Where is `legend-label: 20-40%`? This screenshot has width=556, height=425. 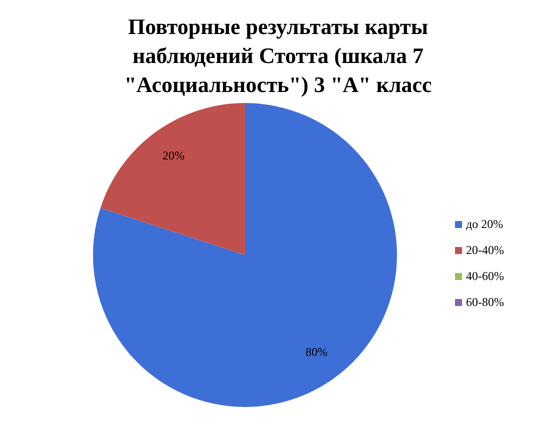 legend-label: 20-40% is located at coordinates (485, 249).